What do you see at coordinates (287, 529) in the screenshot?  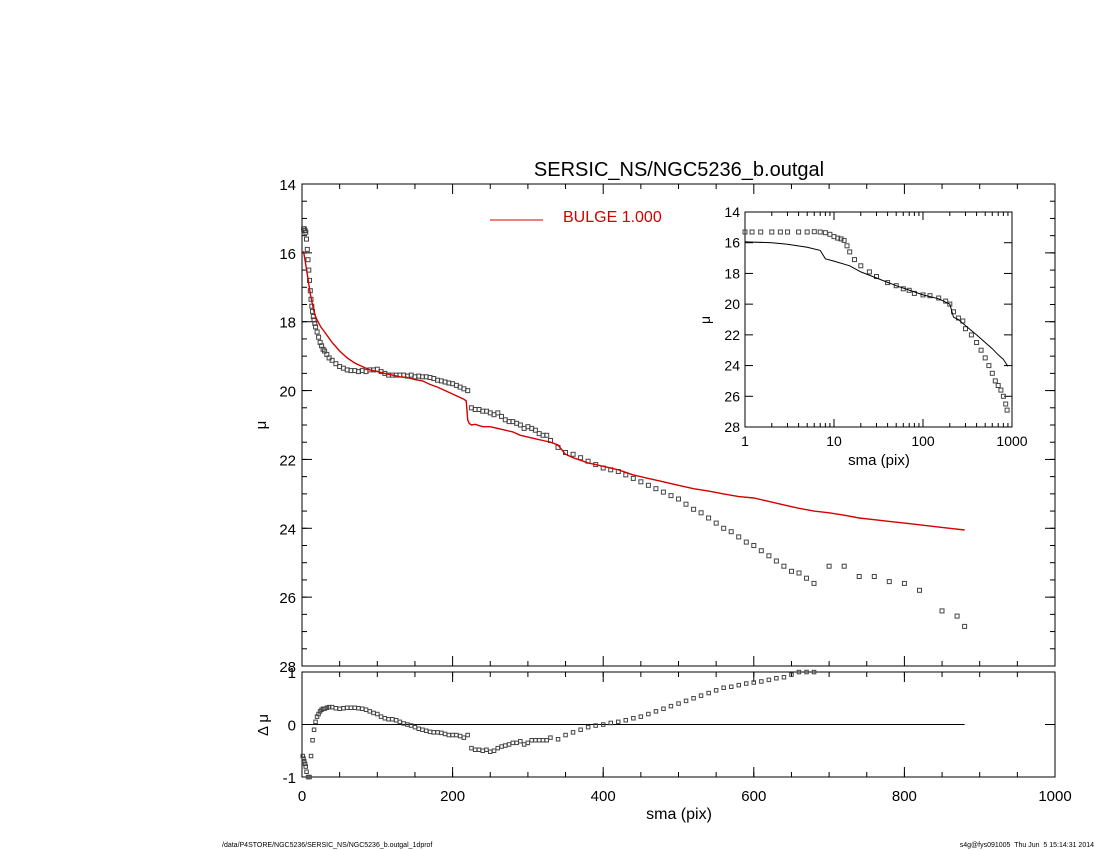 I see `y-tick-label: 24` at bounding box center [287, 529].